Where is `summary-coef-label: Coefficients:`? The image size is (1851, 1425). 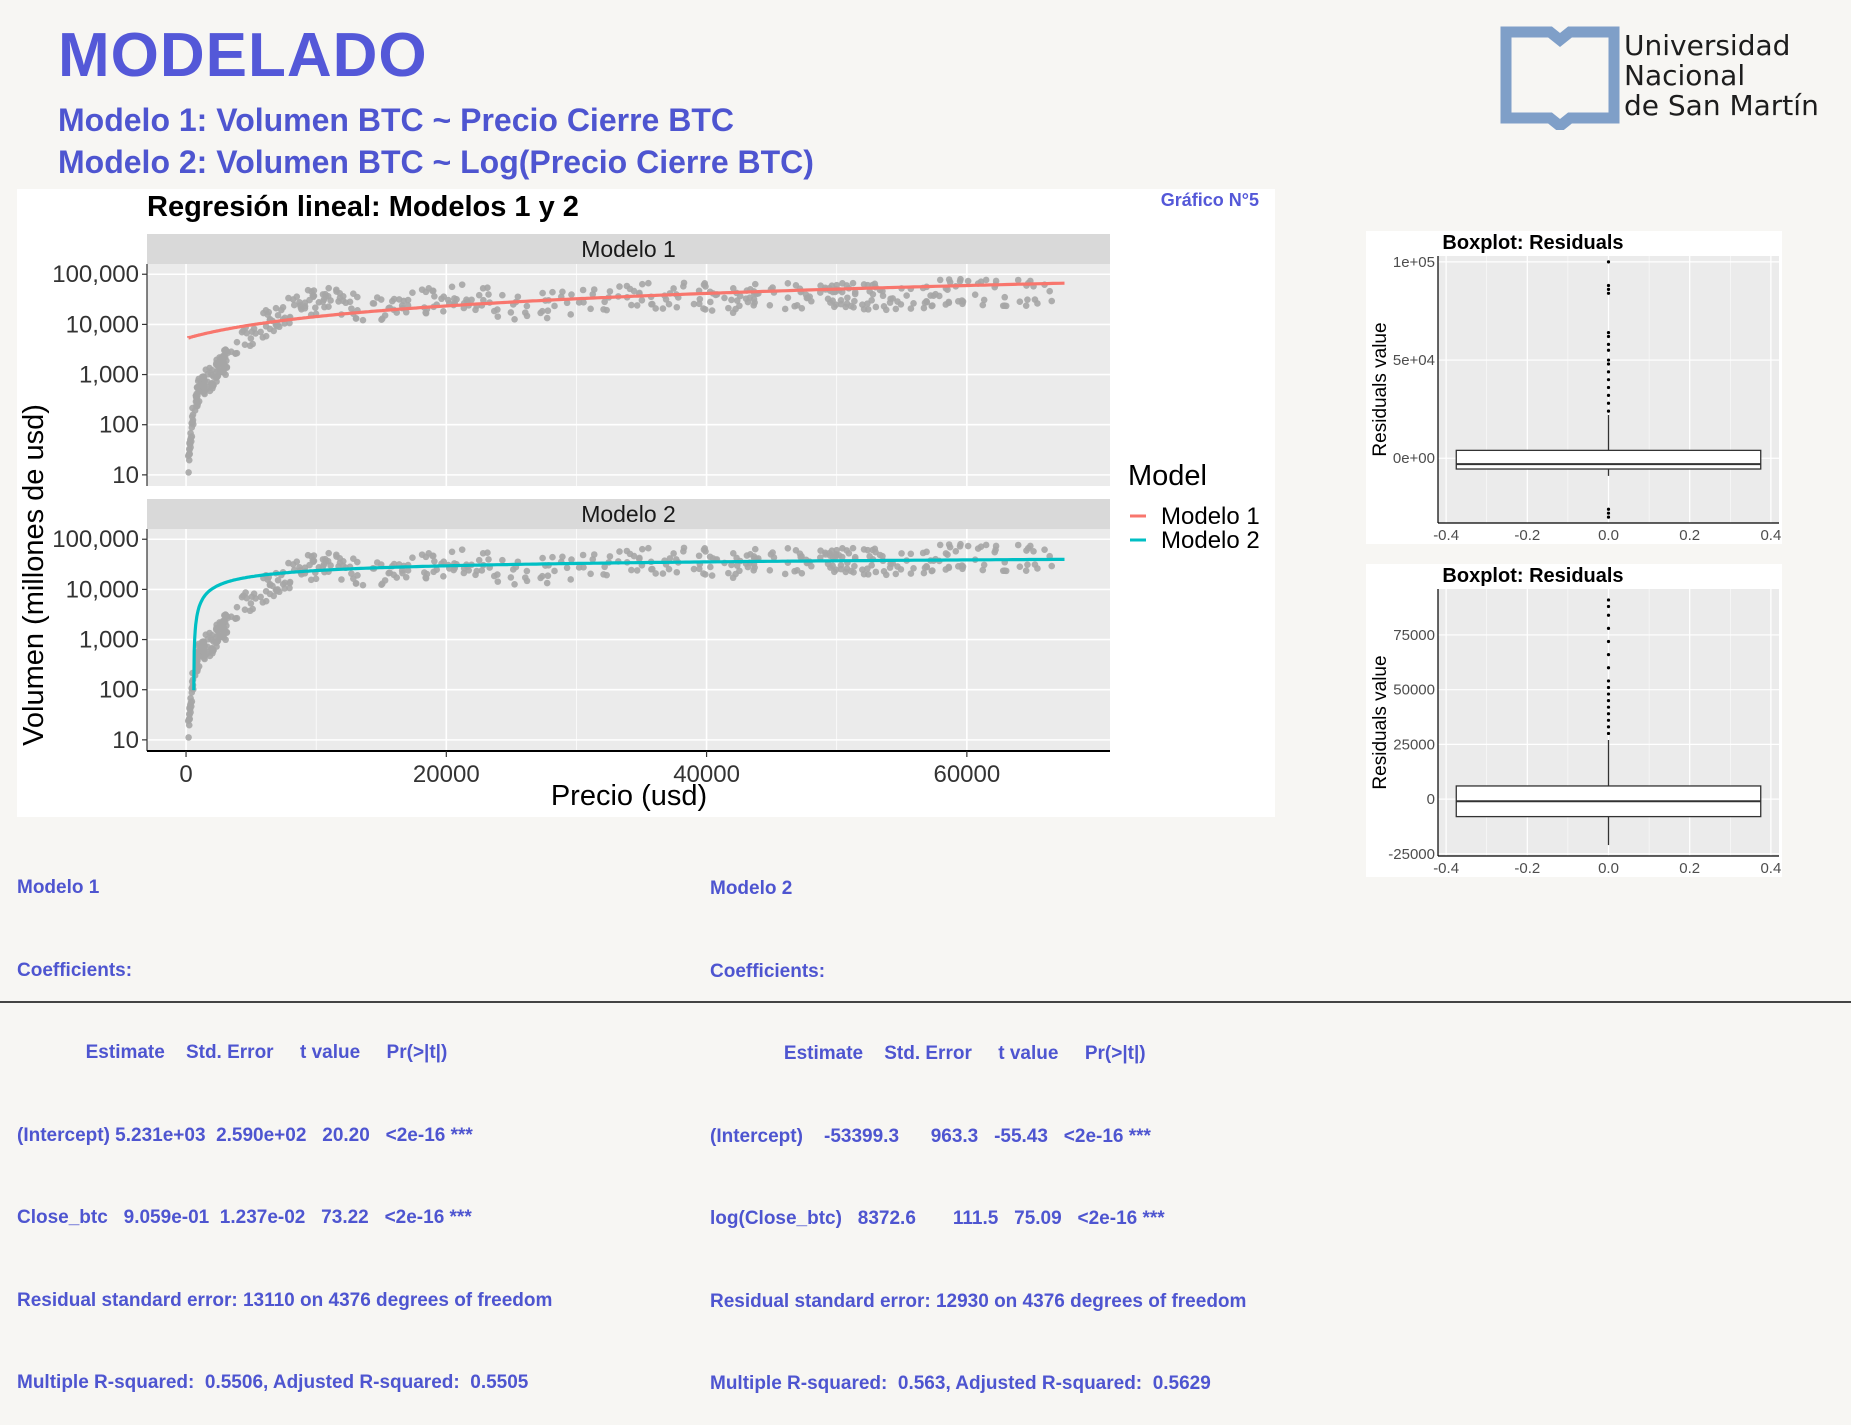 summary-coef-label: Coefficients: is located at coordinates (768, 971).